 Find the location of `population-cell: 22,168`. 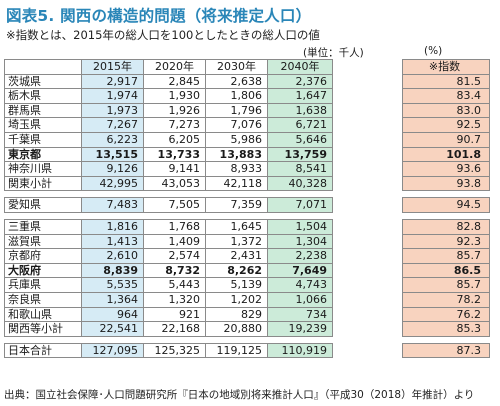

population-cell: 22,168 is located at coordinates (174, 329).